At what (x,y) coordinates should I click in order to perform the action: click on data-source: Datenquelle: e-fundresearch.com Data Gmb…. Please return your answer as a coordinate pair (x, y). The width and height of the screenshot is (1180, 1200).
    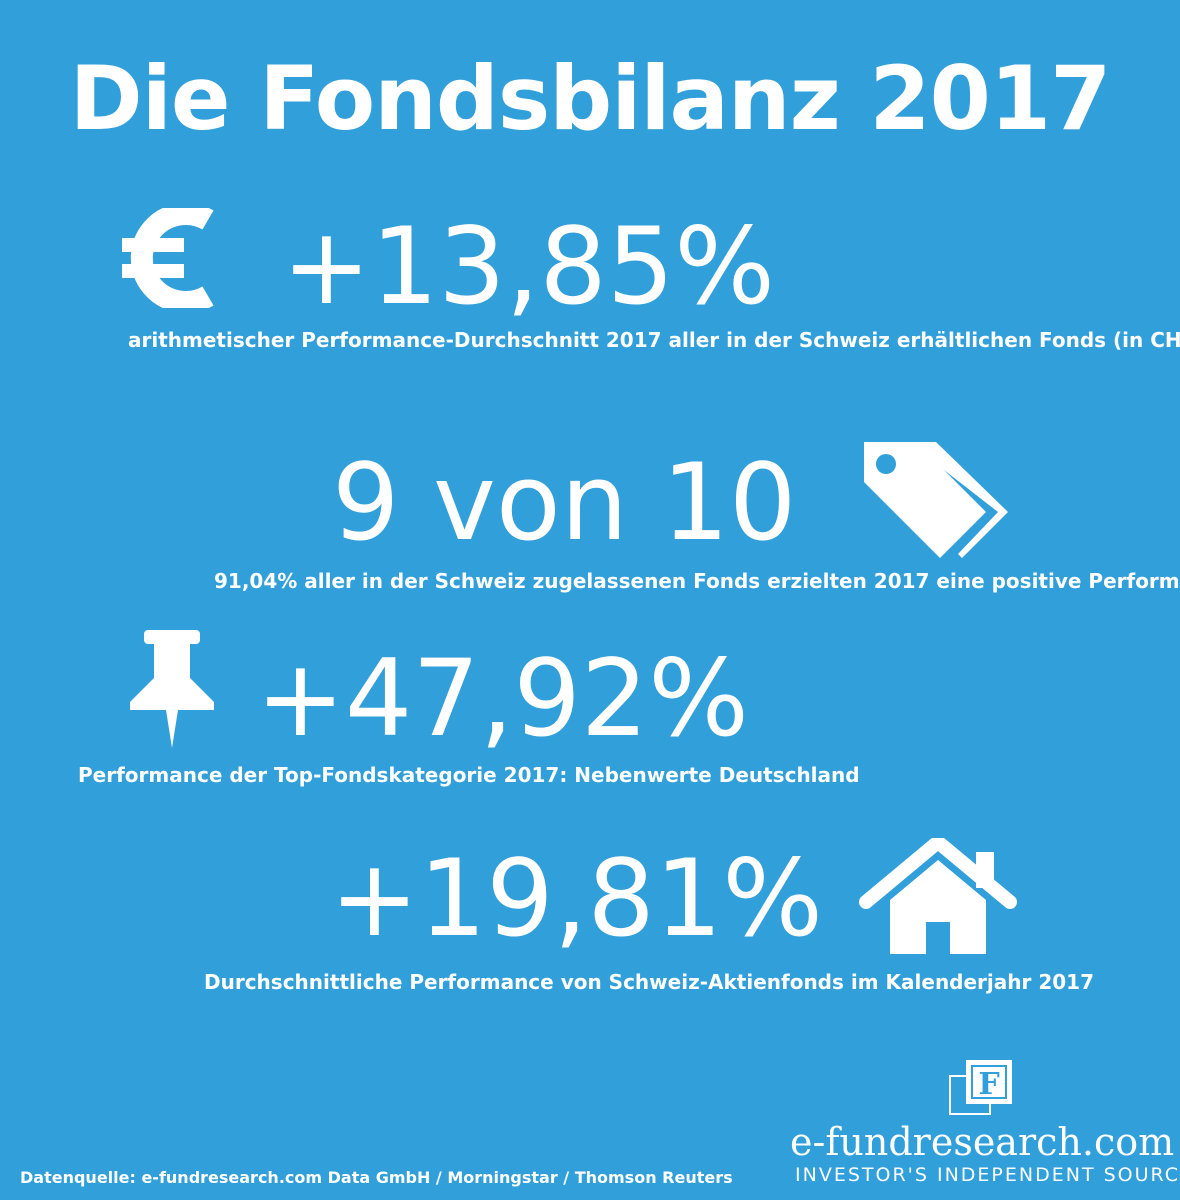
    Looking at the image, I should click on (376, 1177).